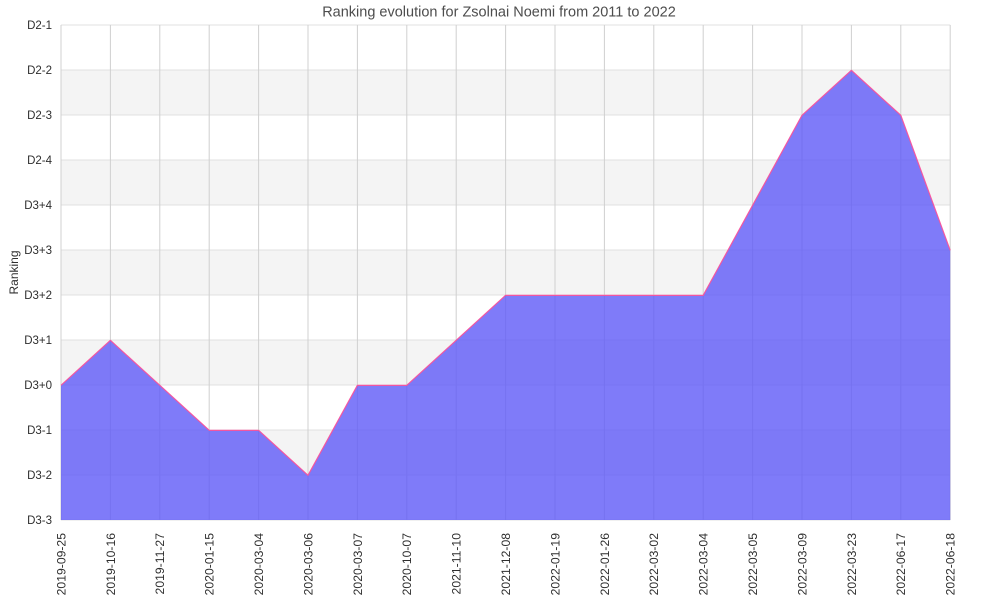  I want to click on svg-text: 2019-11-27, so click(160, 564).